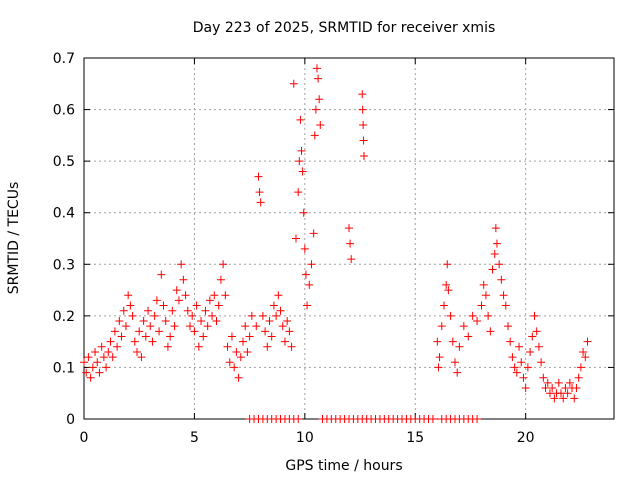  What do you see at coordinates (415, 438) in the screenshot?
I see `x-tick-label: 15` at bounding box center [415, 438].